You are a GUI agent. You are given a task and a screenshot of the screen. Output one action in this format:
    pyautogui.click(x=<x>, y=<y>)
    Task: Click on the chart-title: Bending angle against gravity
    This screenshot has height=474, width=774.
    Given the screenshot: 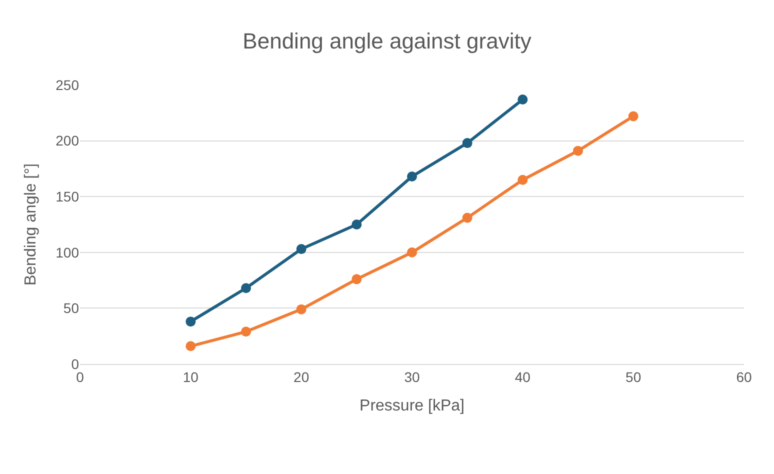 What is the action you would take?
    pyautogui.click(x=387, y=41)
    